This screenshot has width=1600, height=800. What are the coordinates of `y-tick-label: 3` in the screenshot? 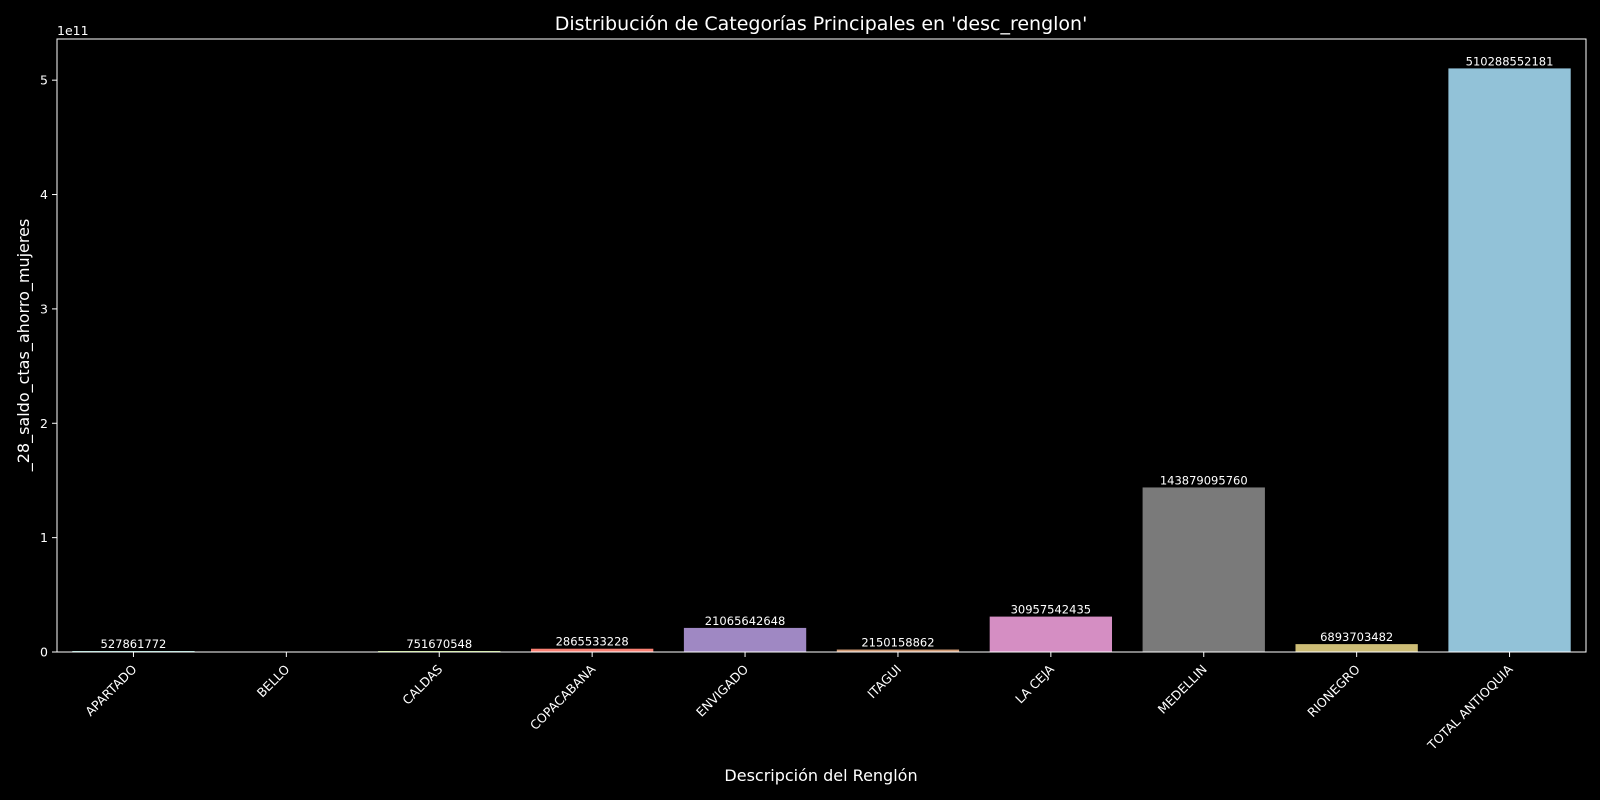 It's located at (44, 308).